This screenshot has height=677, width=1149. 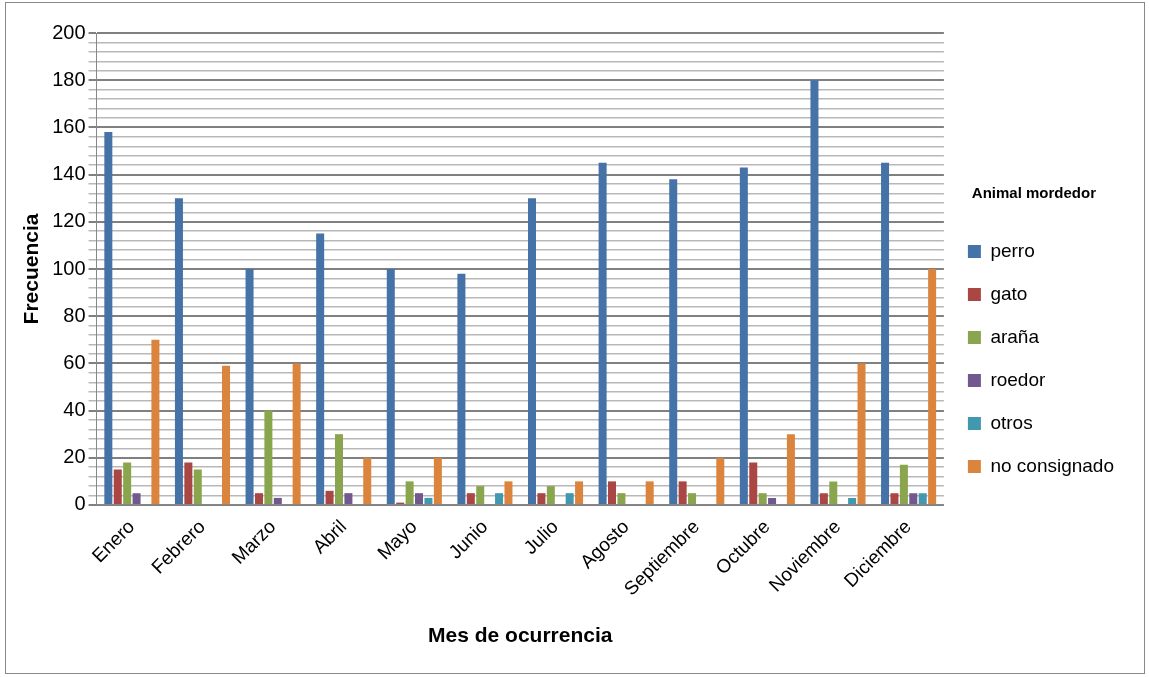 I want to click on legend-label: perro, so click(x=1012, y=250).